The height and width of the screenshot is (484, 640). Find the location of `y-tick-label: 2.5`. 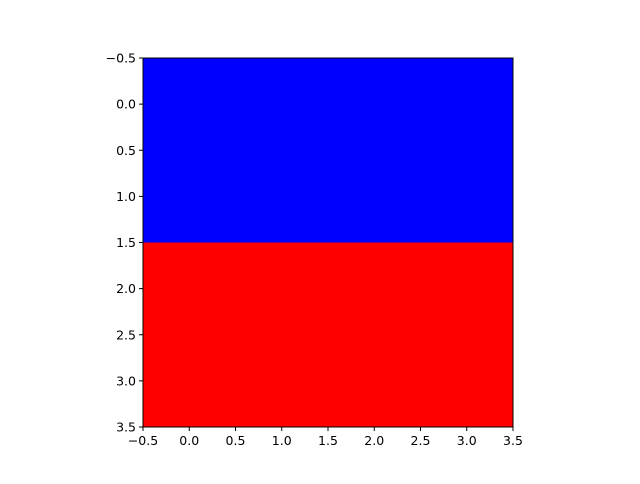

y-tick-label: 2.5 is located at coordinates (126, 334).